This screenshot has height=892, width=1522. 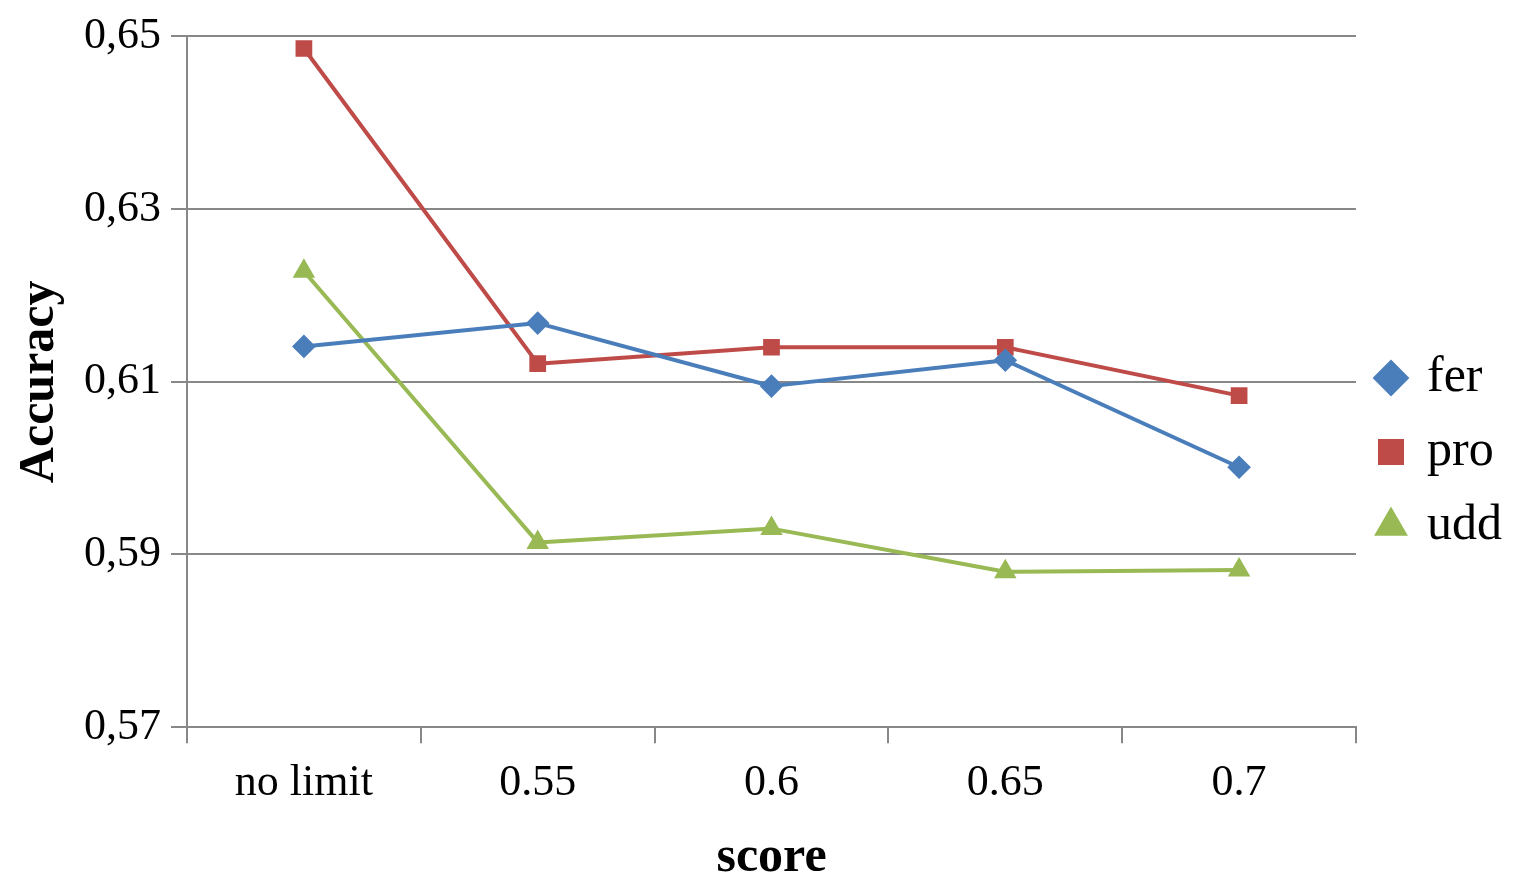 What do you see at coordinates (1455, 374) in the screenshot?
I see `legend-label: fer` at bounding box center [1455, 374].